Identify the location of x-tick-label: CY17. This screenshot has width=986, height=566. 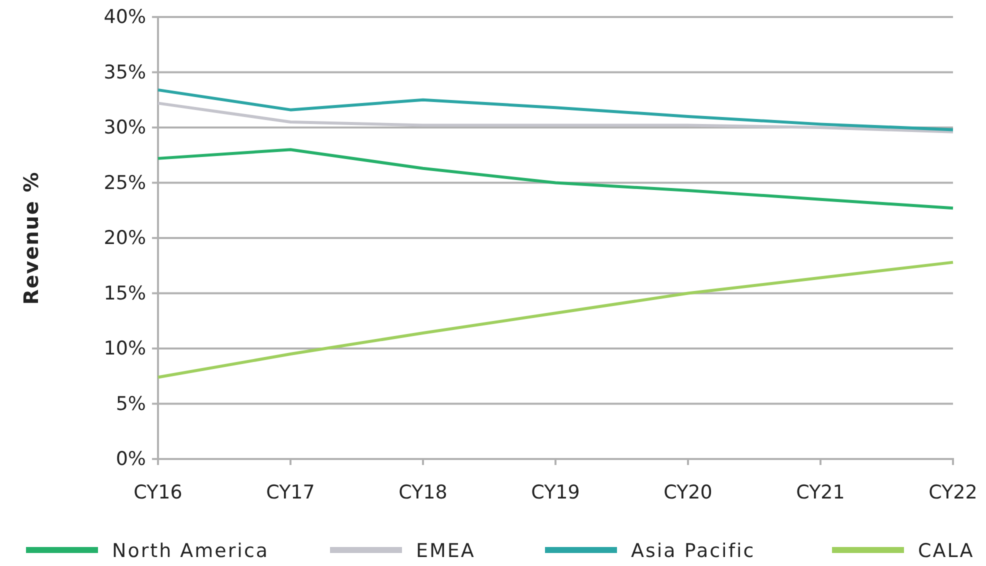
(290, 492).